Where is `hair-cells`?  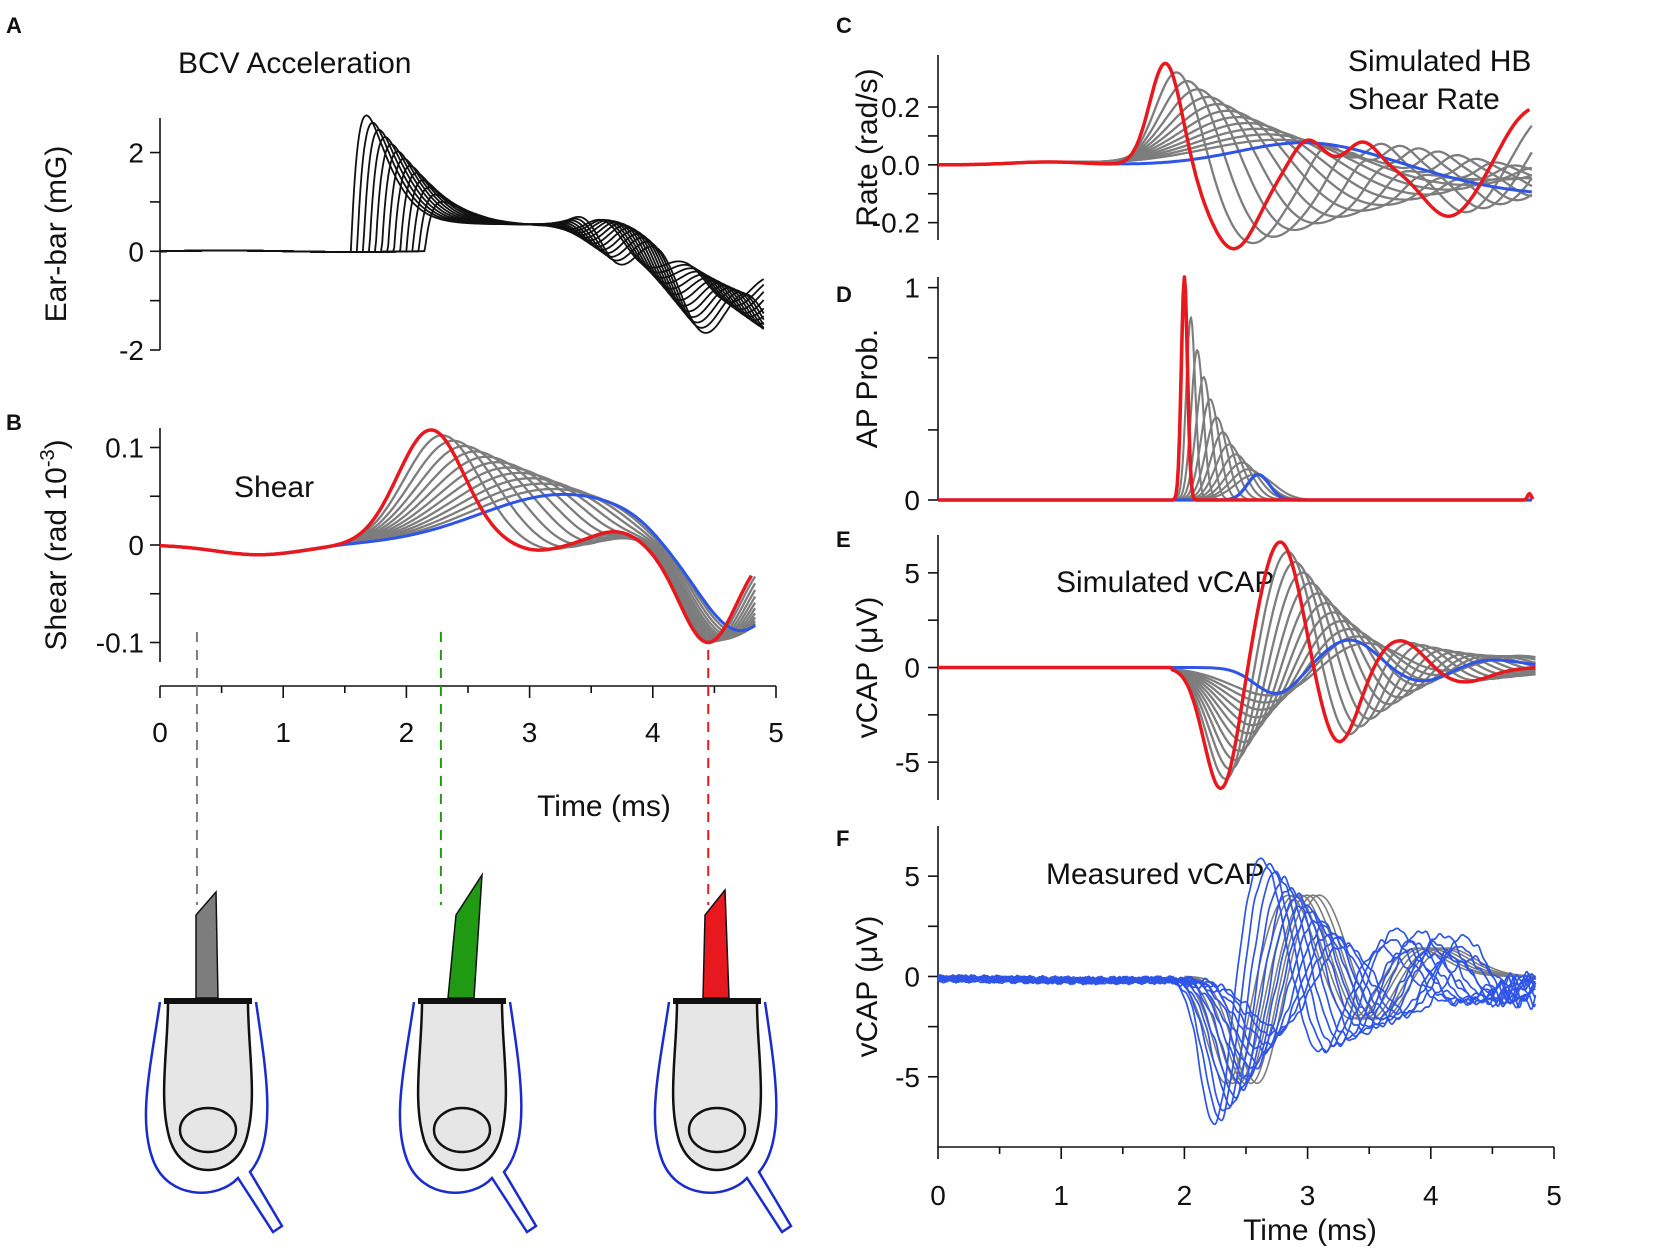 hair-cells is located at coordinates (468, 1053).